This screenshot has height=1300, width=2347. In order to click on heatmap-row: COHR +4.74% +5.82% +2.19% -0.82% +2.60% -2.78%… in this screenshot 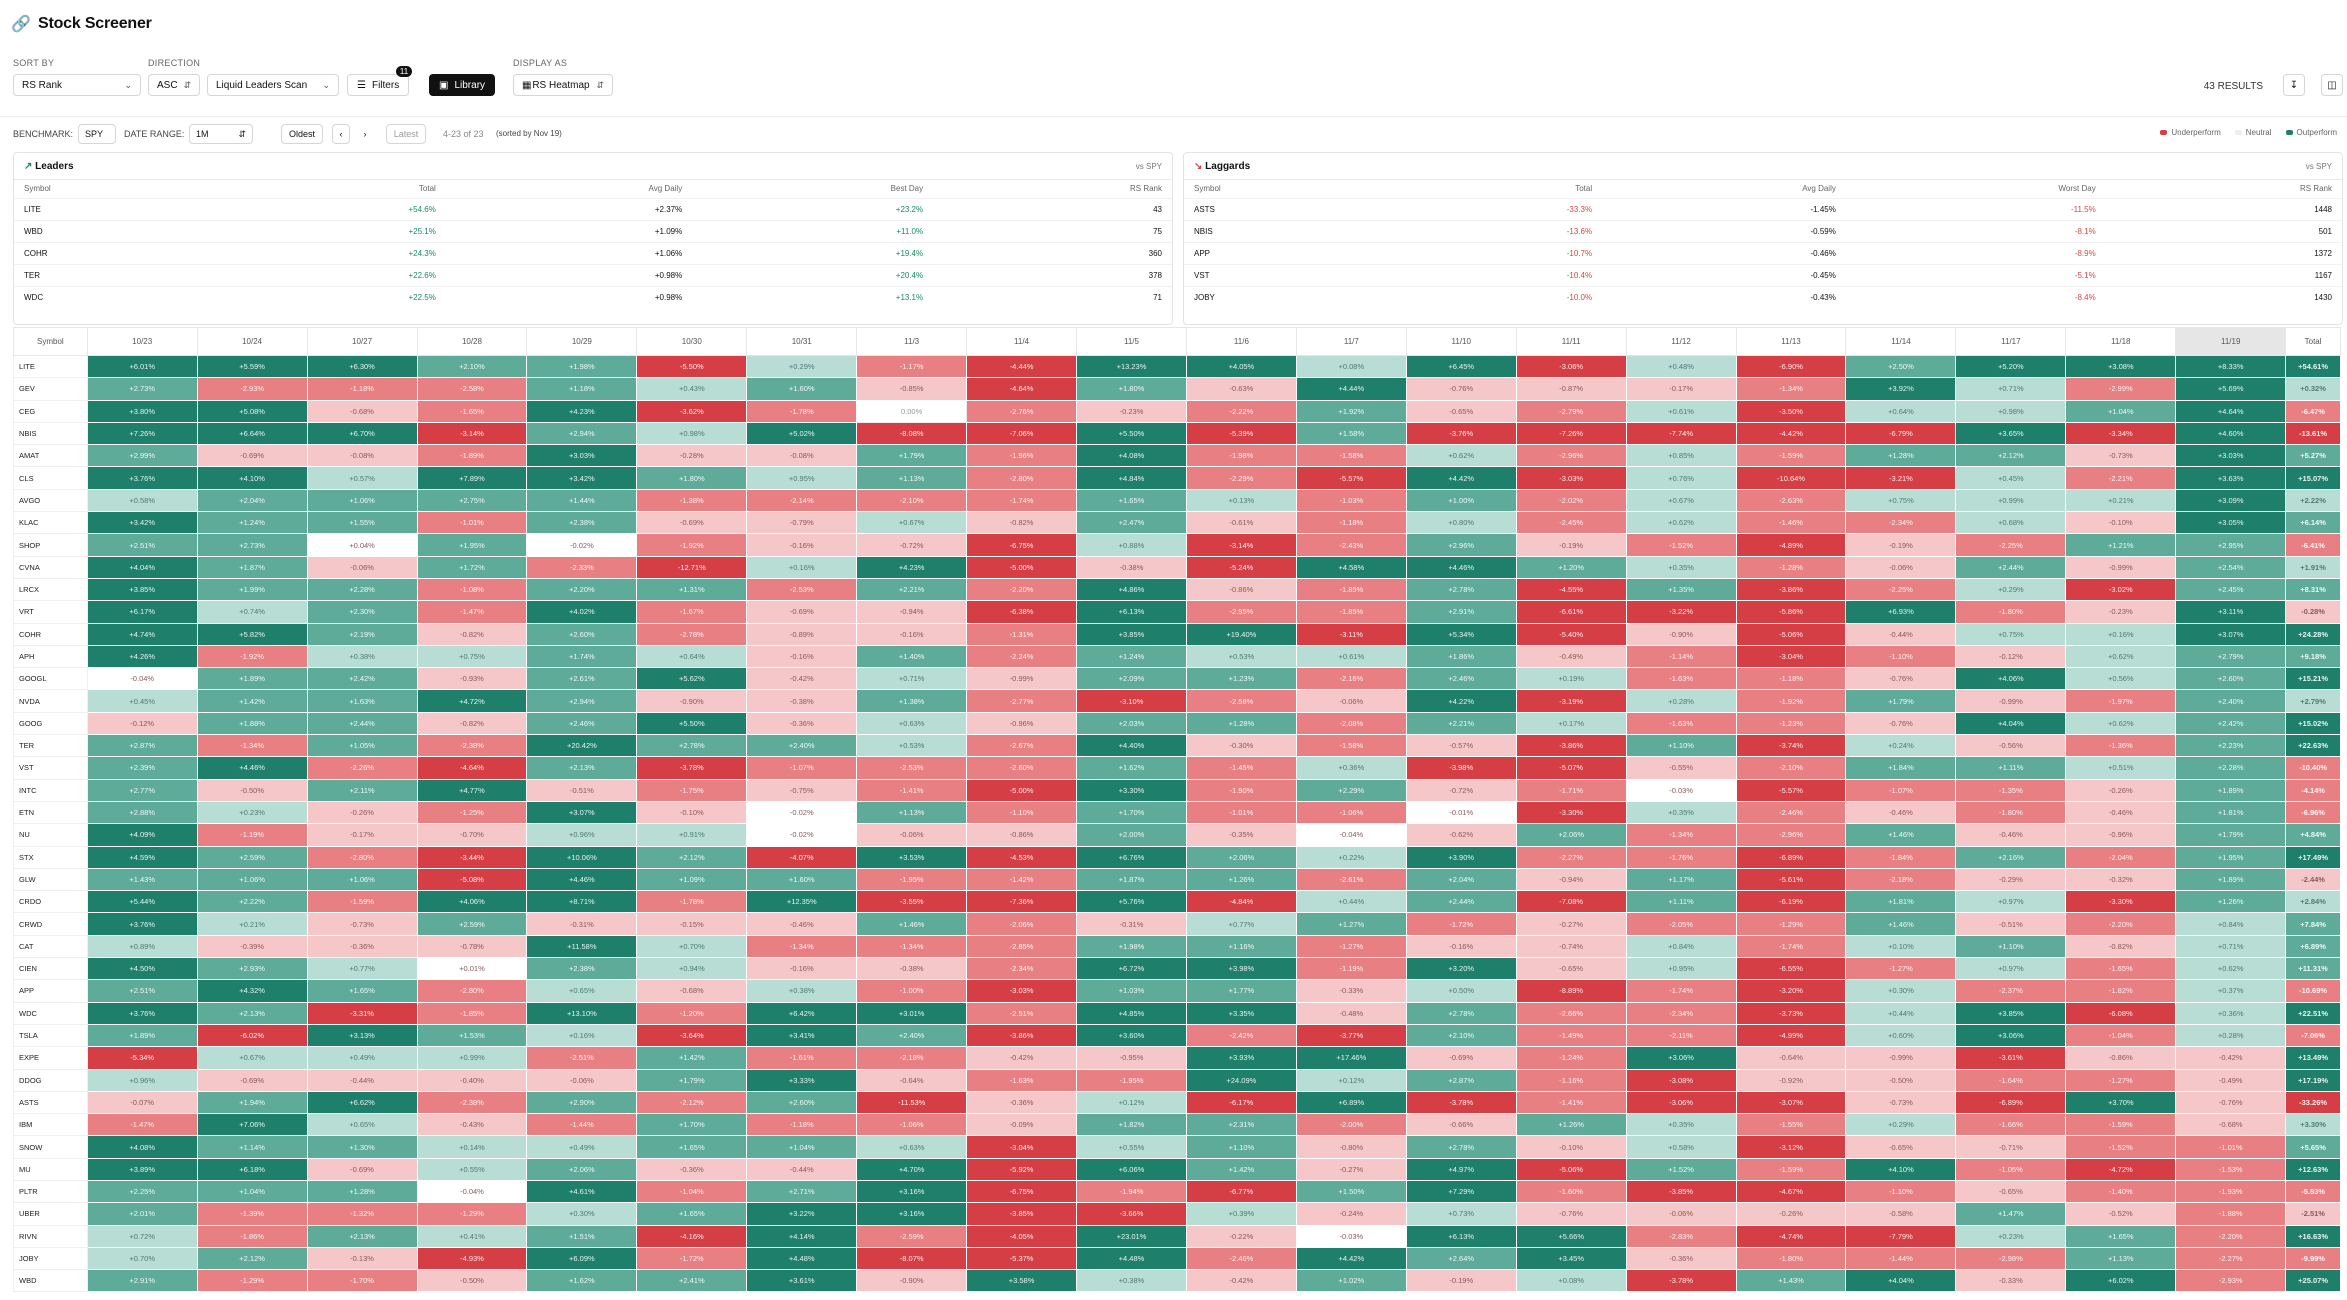, I will do `click(1177, 634)`.